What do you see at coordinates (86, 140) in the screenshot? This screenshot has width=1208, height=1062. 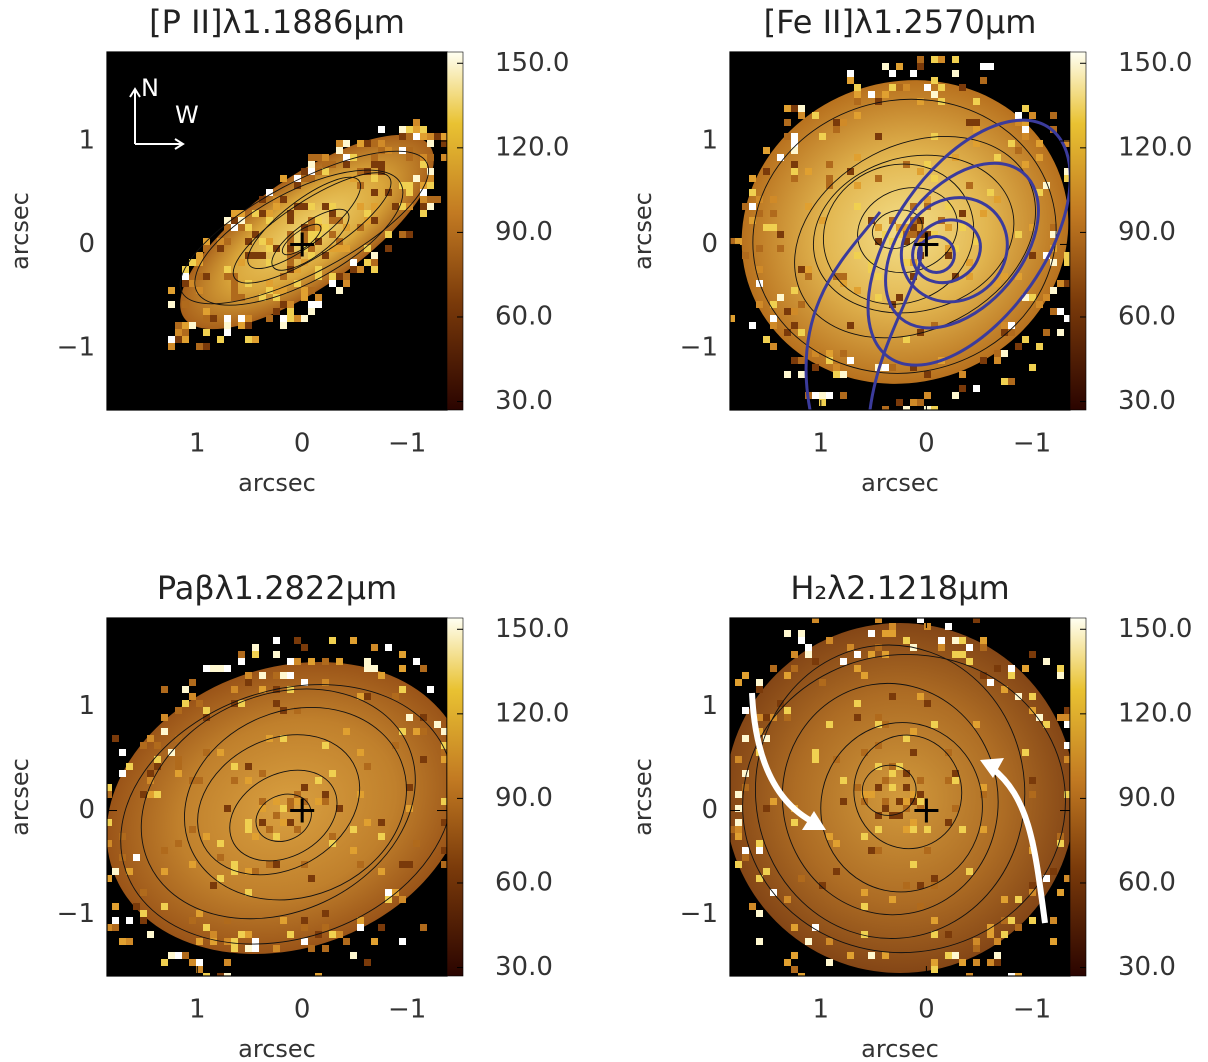 I see `y-tick-label: 1` at bounding box center [86, 140].